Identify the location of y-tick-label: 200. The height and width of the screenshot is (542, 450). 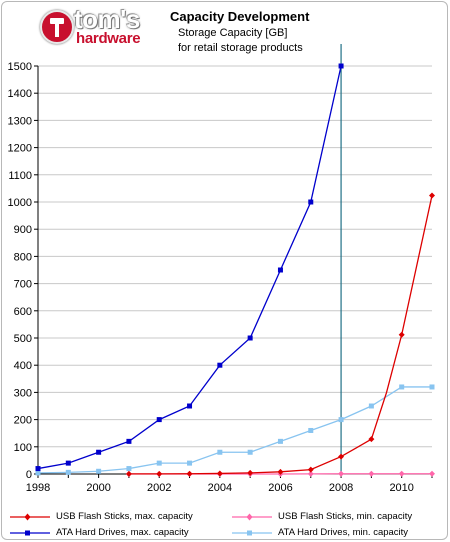
(23, 421).